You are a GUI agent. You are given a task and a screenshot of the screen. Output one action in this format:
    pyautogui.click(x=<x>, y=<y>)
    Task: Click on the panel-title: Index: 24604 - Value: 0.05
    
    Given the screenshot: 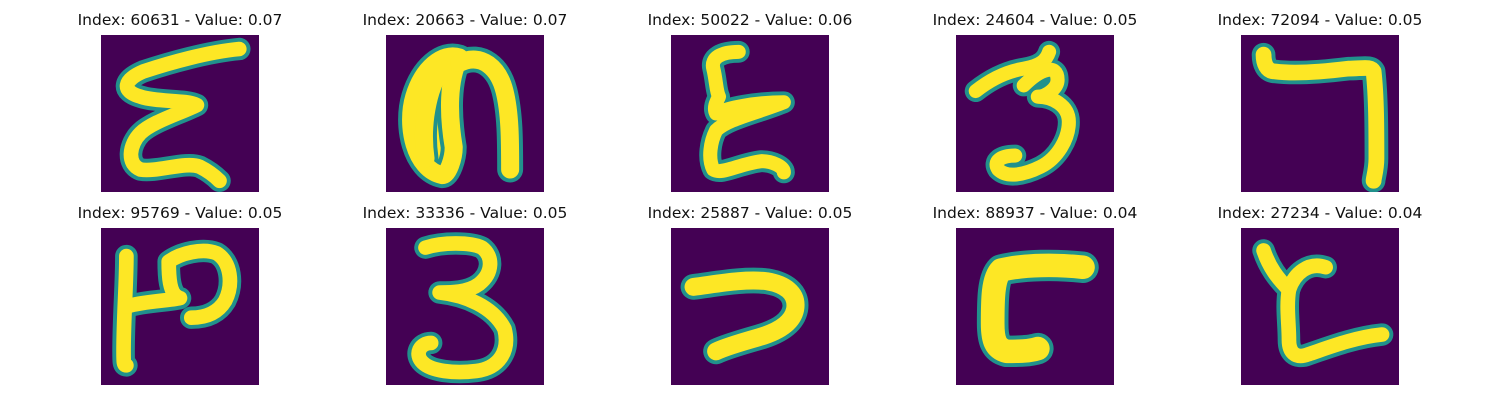 What is the action you would take?
    pyautogui.click(x=1035, y=20)
    